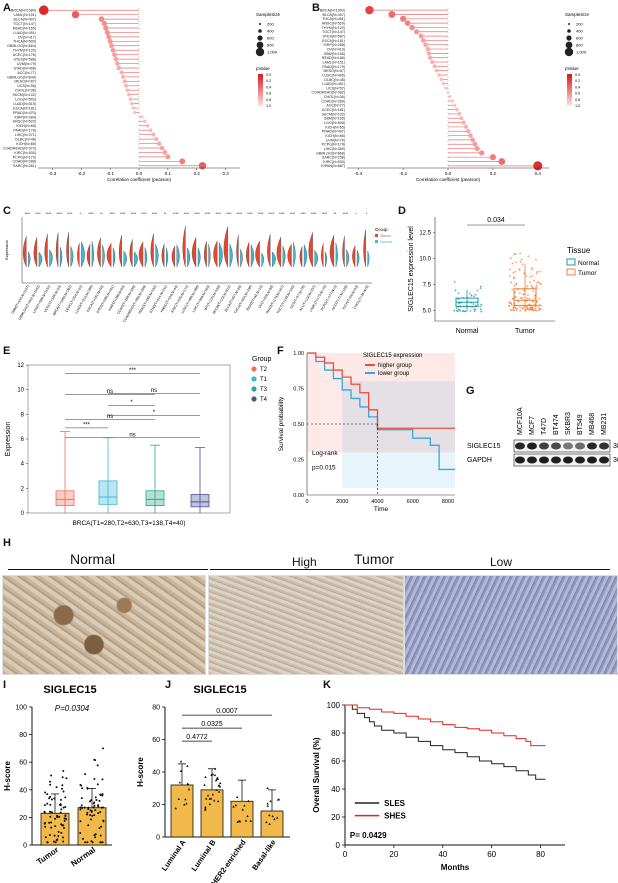 The width and height of the screenshot is (618, 883). Describe the element at coordinates (334, 45) in the screenshot. I see `row-label: KIRP(N=288)` at that location.